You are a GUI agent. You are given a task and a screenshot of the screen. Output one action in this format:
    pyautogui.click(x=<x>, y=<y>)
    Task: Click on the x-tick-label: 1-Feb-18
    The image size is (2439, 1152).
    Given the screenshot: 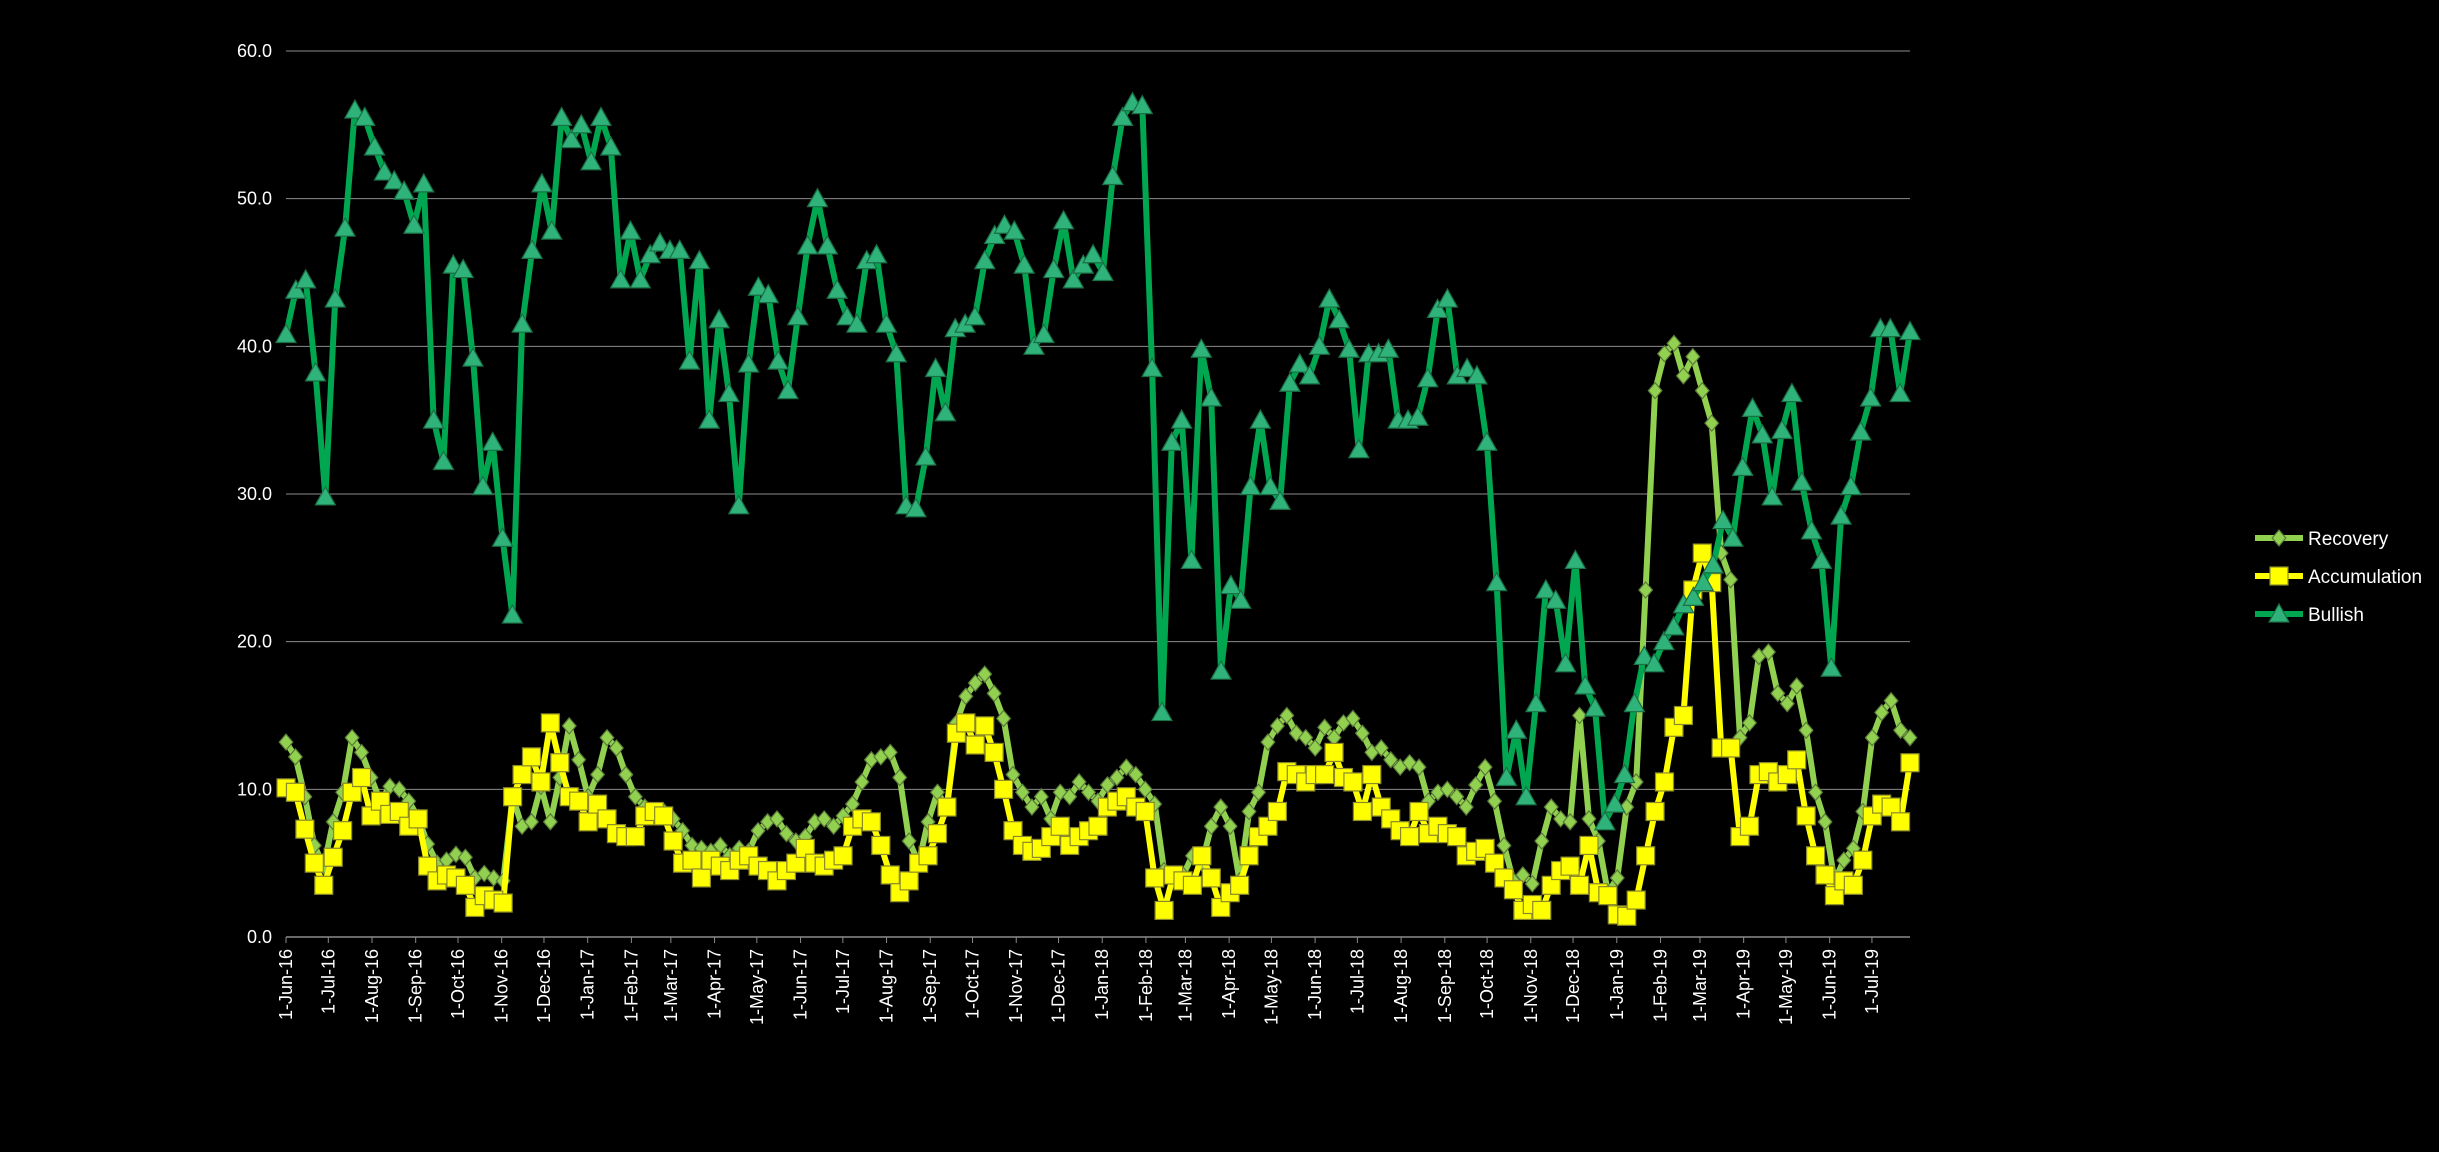 What is the action you would take?
    pyautogui.click(x=1146, y=985)
    